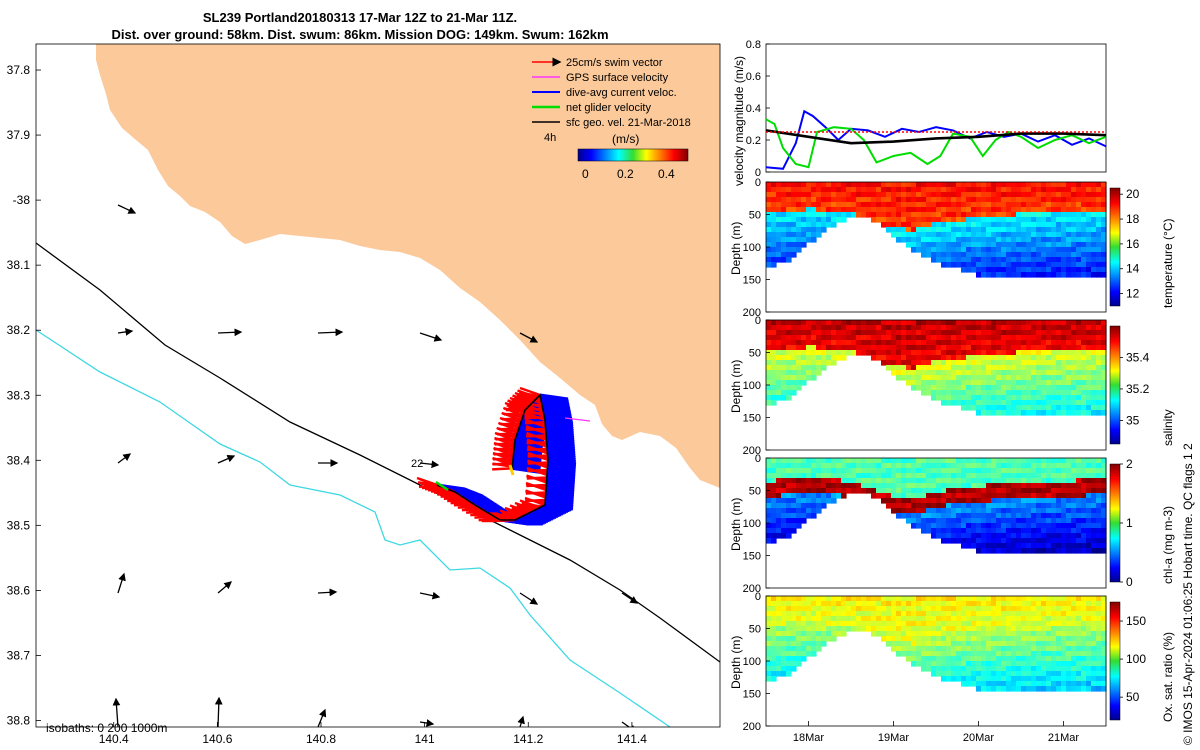  Describe the element at coordinates (632, 739) in the screenshot. I see `map-xtick-label: 141.4` at that location.